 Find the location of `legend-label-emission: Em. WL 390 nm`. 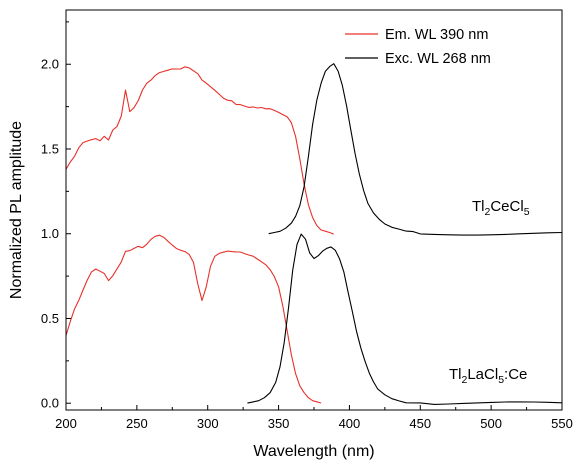

legend-label-emission: Em. WL 390 nm is located at coordinates (436, 35).